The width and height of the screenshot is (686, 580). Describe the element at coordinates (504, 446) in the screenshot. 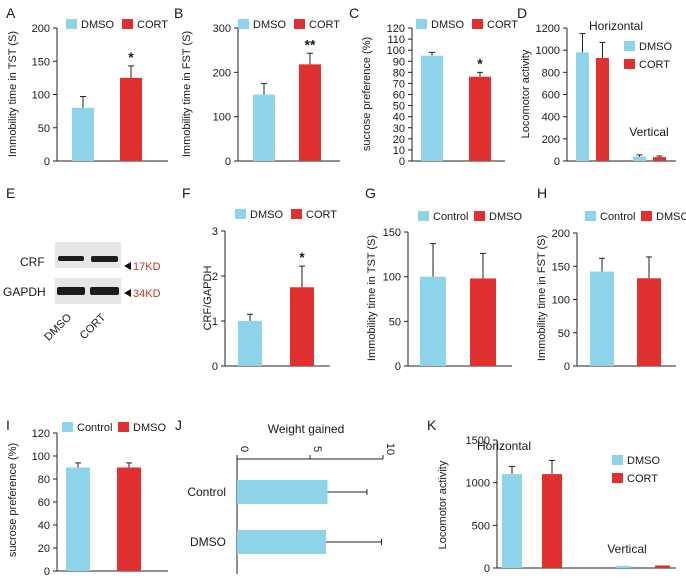

I see `group-label: Horizontal` at that location.